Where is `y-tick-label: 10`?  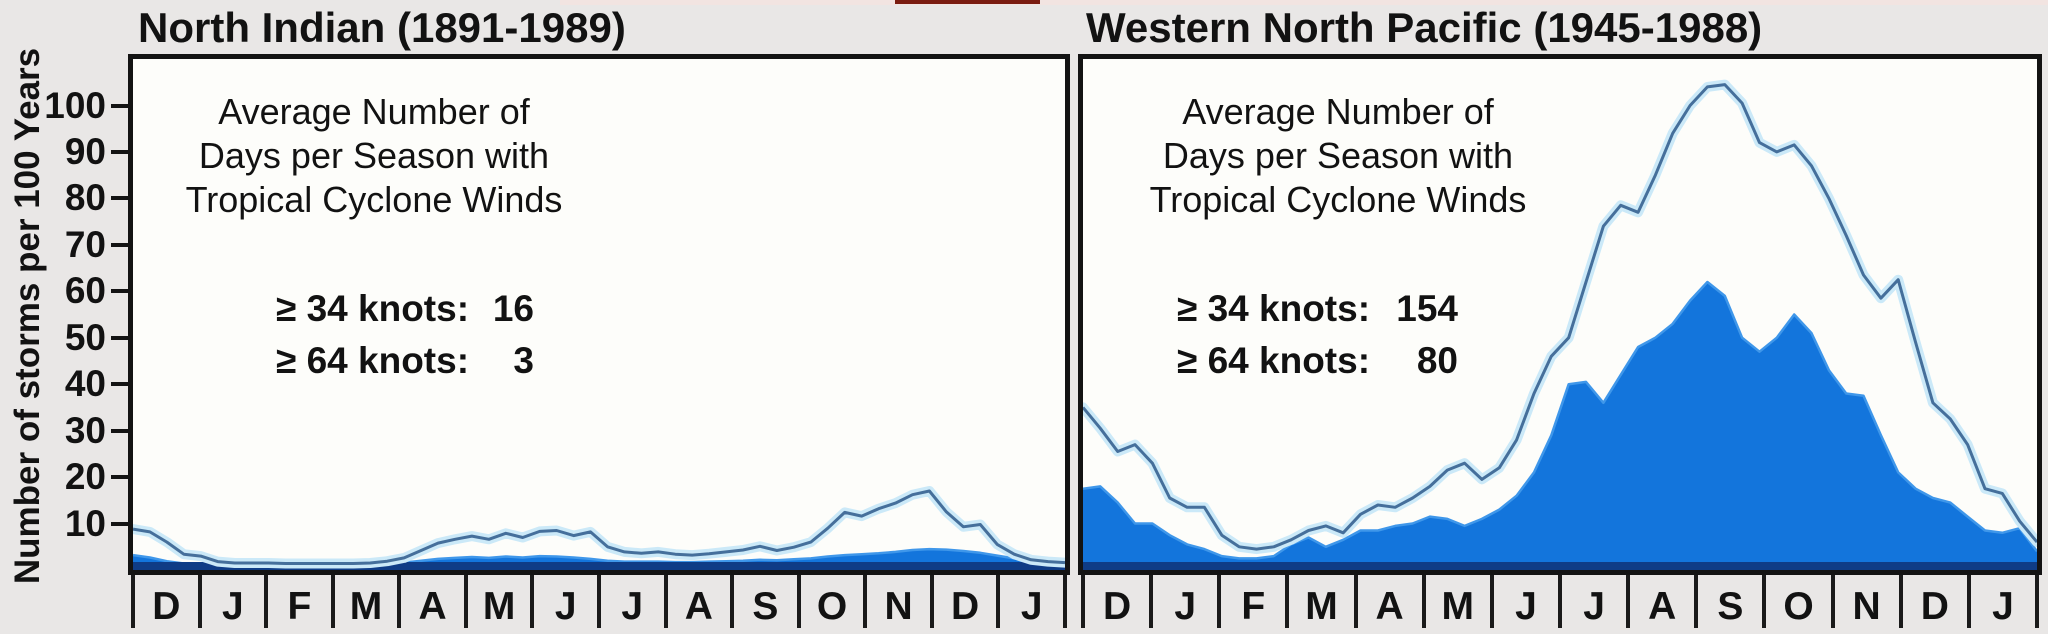
y-tick-label: 10 is located at coordinates (85, 523).